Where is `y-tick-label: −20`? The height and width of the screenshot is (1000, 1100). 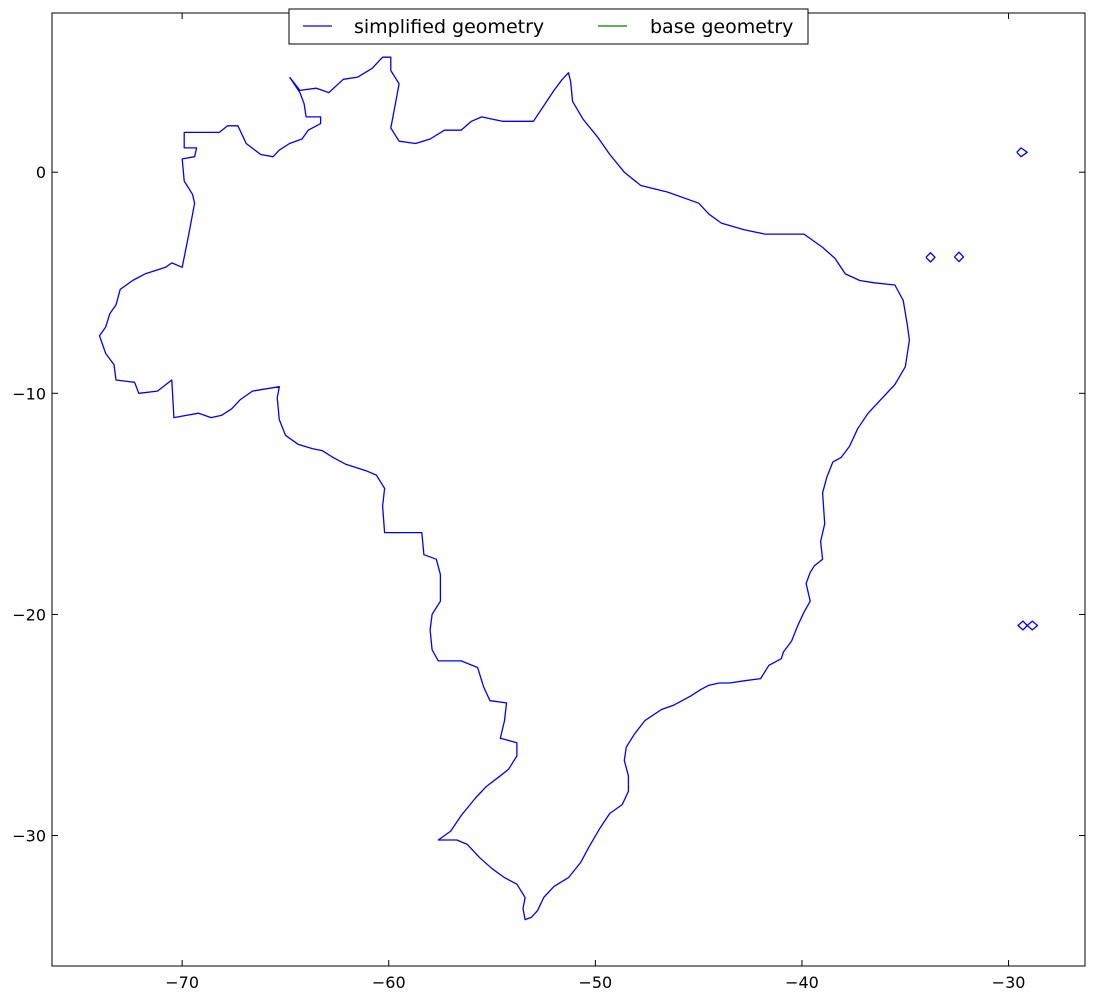
y-tick-label: −20 is located at coordinates (29, 614).